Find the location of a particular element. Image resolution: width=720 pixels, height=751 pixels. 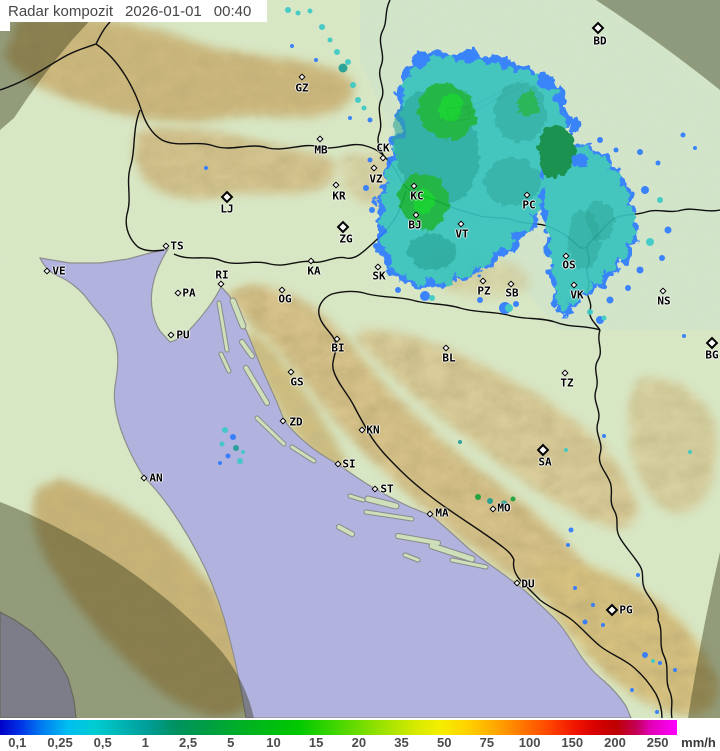

legend-ticks: 0,1 0,25 0,5 1 2,5 5 10 15 20 35 50 75 100 150 200 250 is located at coordinates (340, 742).